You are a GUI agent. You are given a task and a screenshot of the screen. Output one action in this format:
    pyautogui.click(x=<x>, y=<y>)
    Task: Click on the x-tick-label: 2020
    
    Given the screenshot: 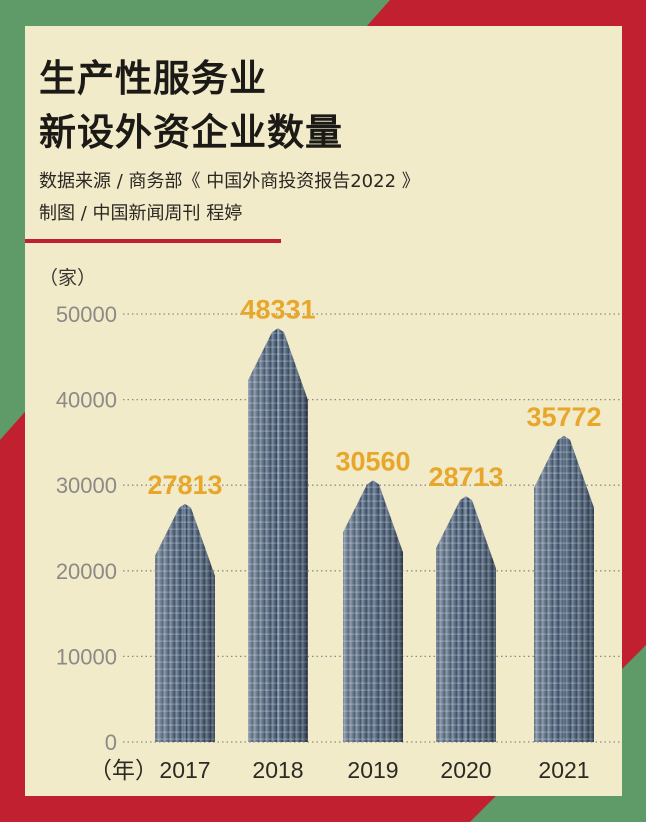 What is the action you would take?
    pyautogui.click(x=465, y=770)
    